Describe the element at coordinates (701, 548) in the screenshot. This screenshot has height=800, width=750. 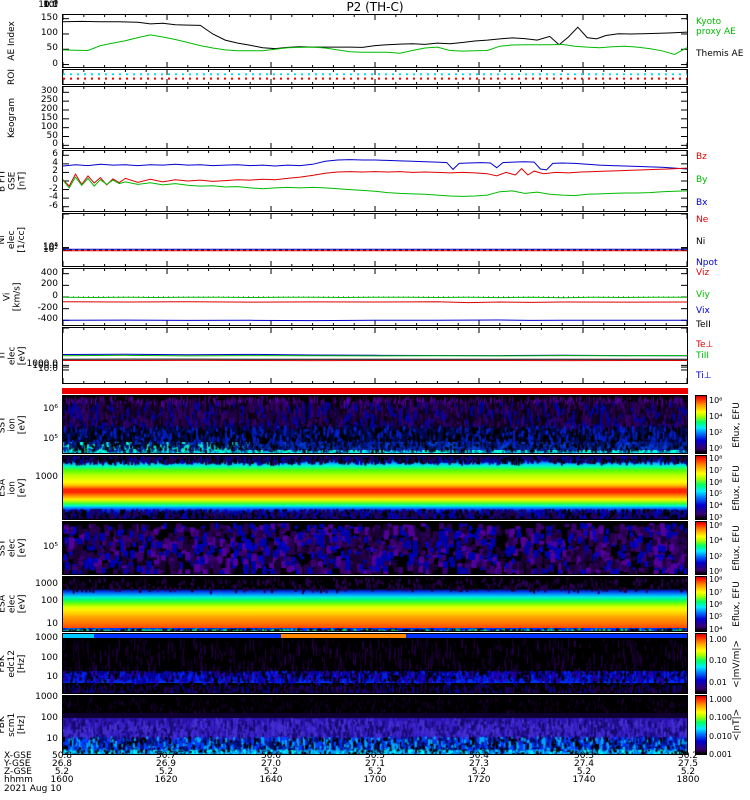
I see `sst_elec-colorbar` at that location.